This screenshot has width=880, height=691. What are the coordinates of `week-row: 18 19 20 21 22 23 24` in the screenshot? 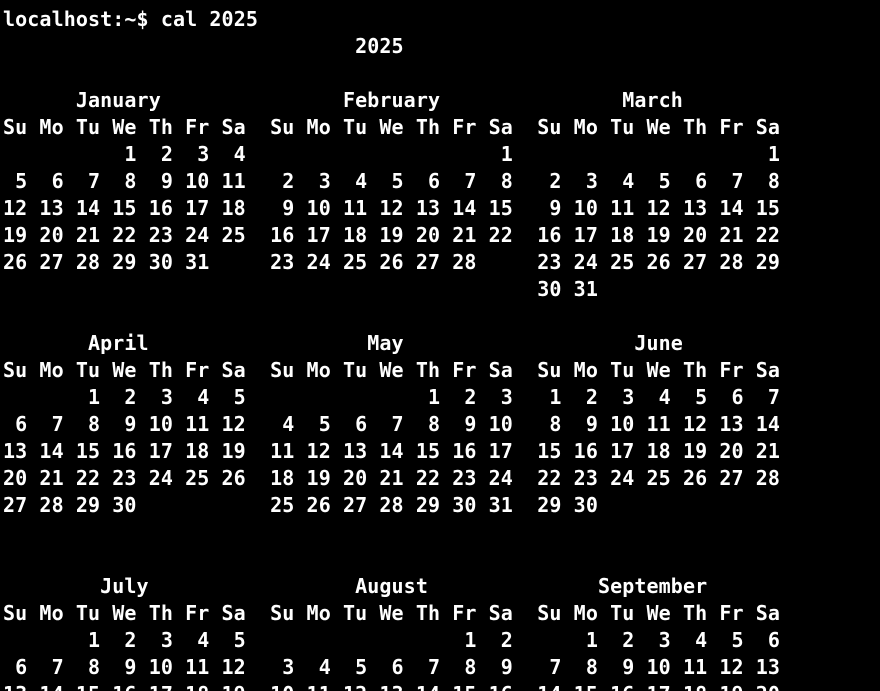 It's located at (391, 478).